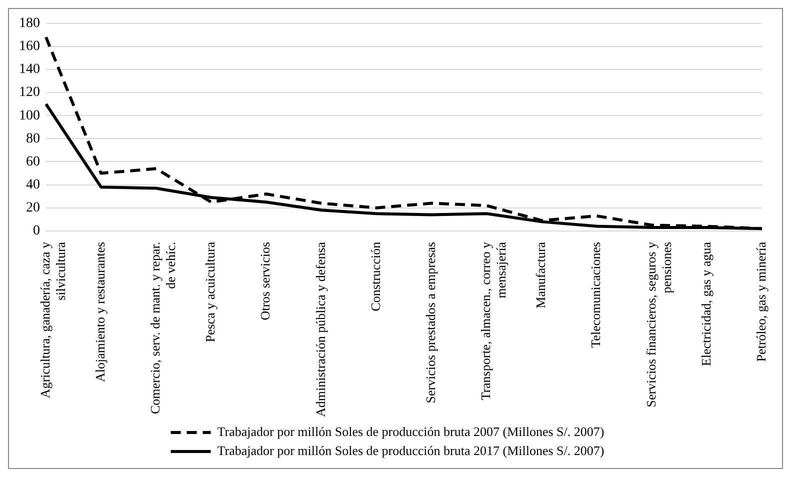  What do you see at coordinates (375, 276) in the screenshot?
I see `x-tick-label: Construcción` at bounding box center [375, 276].